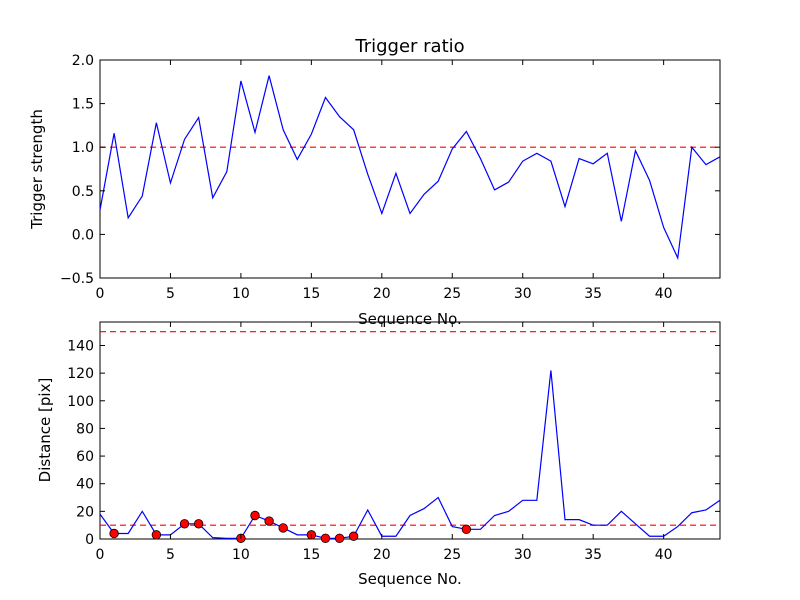  I want to click on y-tick-label: −0.5, so click(77, 279).